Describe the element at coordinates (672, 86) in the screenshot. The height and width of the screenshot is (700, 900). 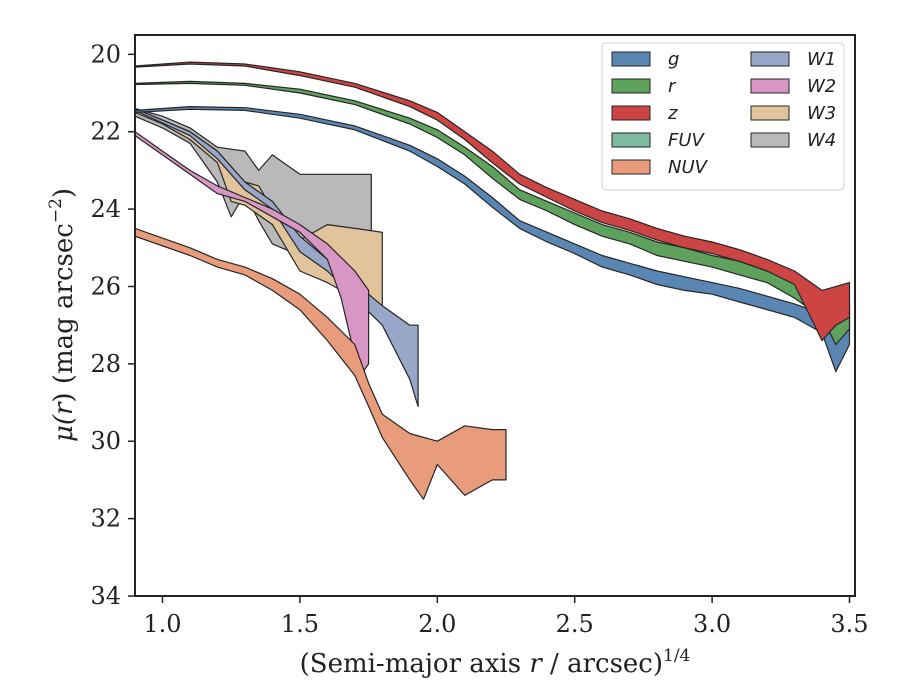
I see `legend-label: r` at that location.